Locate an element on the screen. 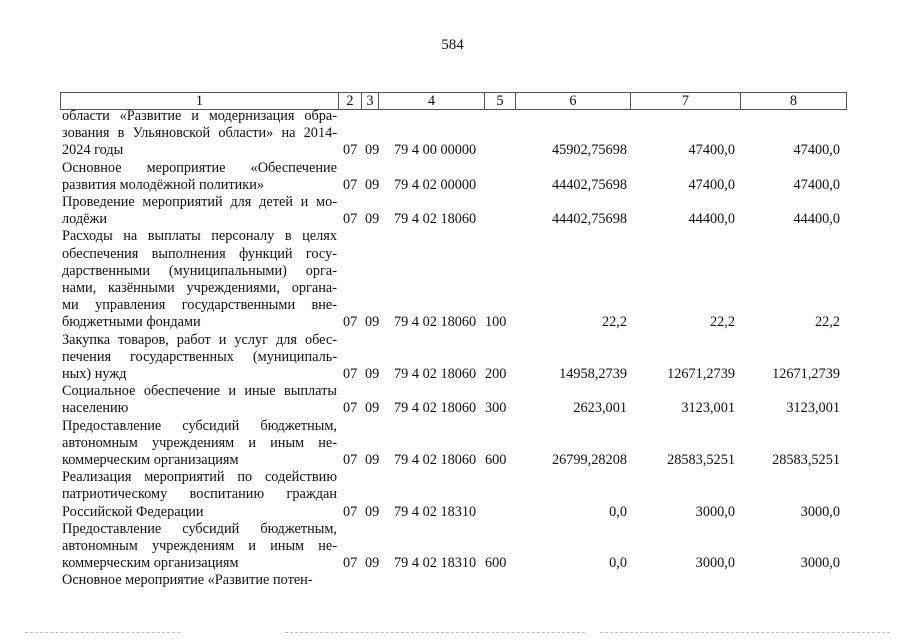 The height and width of the screenshot is (640, 905). cell-c4: 79 4 02 18310 is located at coordinates (435, 563).